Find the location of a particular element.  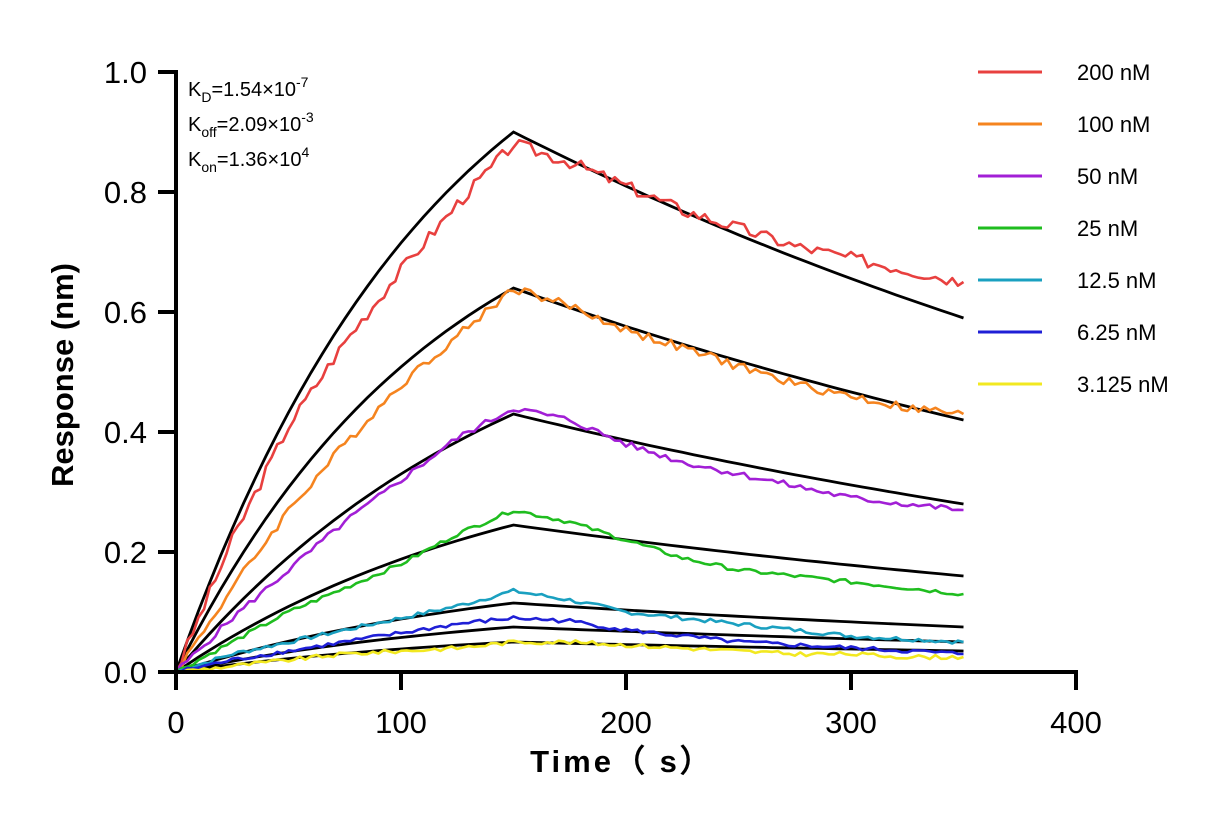

series-line-3-125-nm is located at coordinates (569, 656).